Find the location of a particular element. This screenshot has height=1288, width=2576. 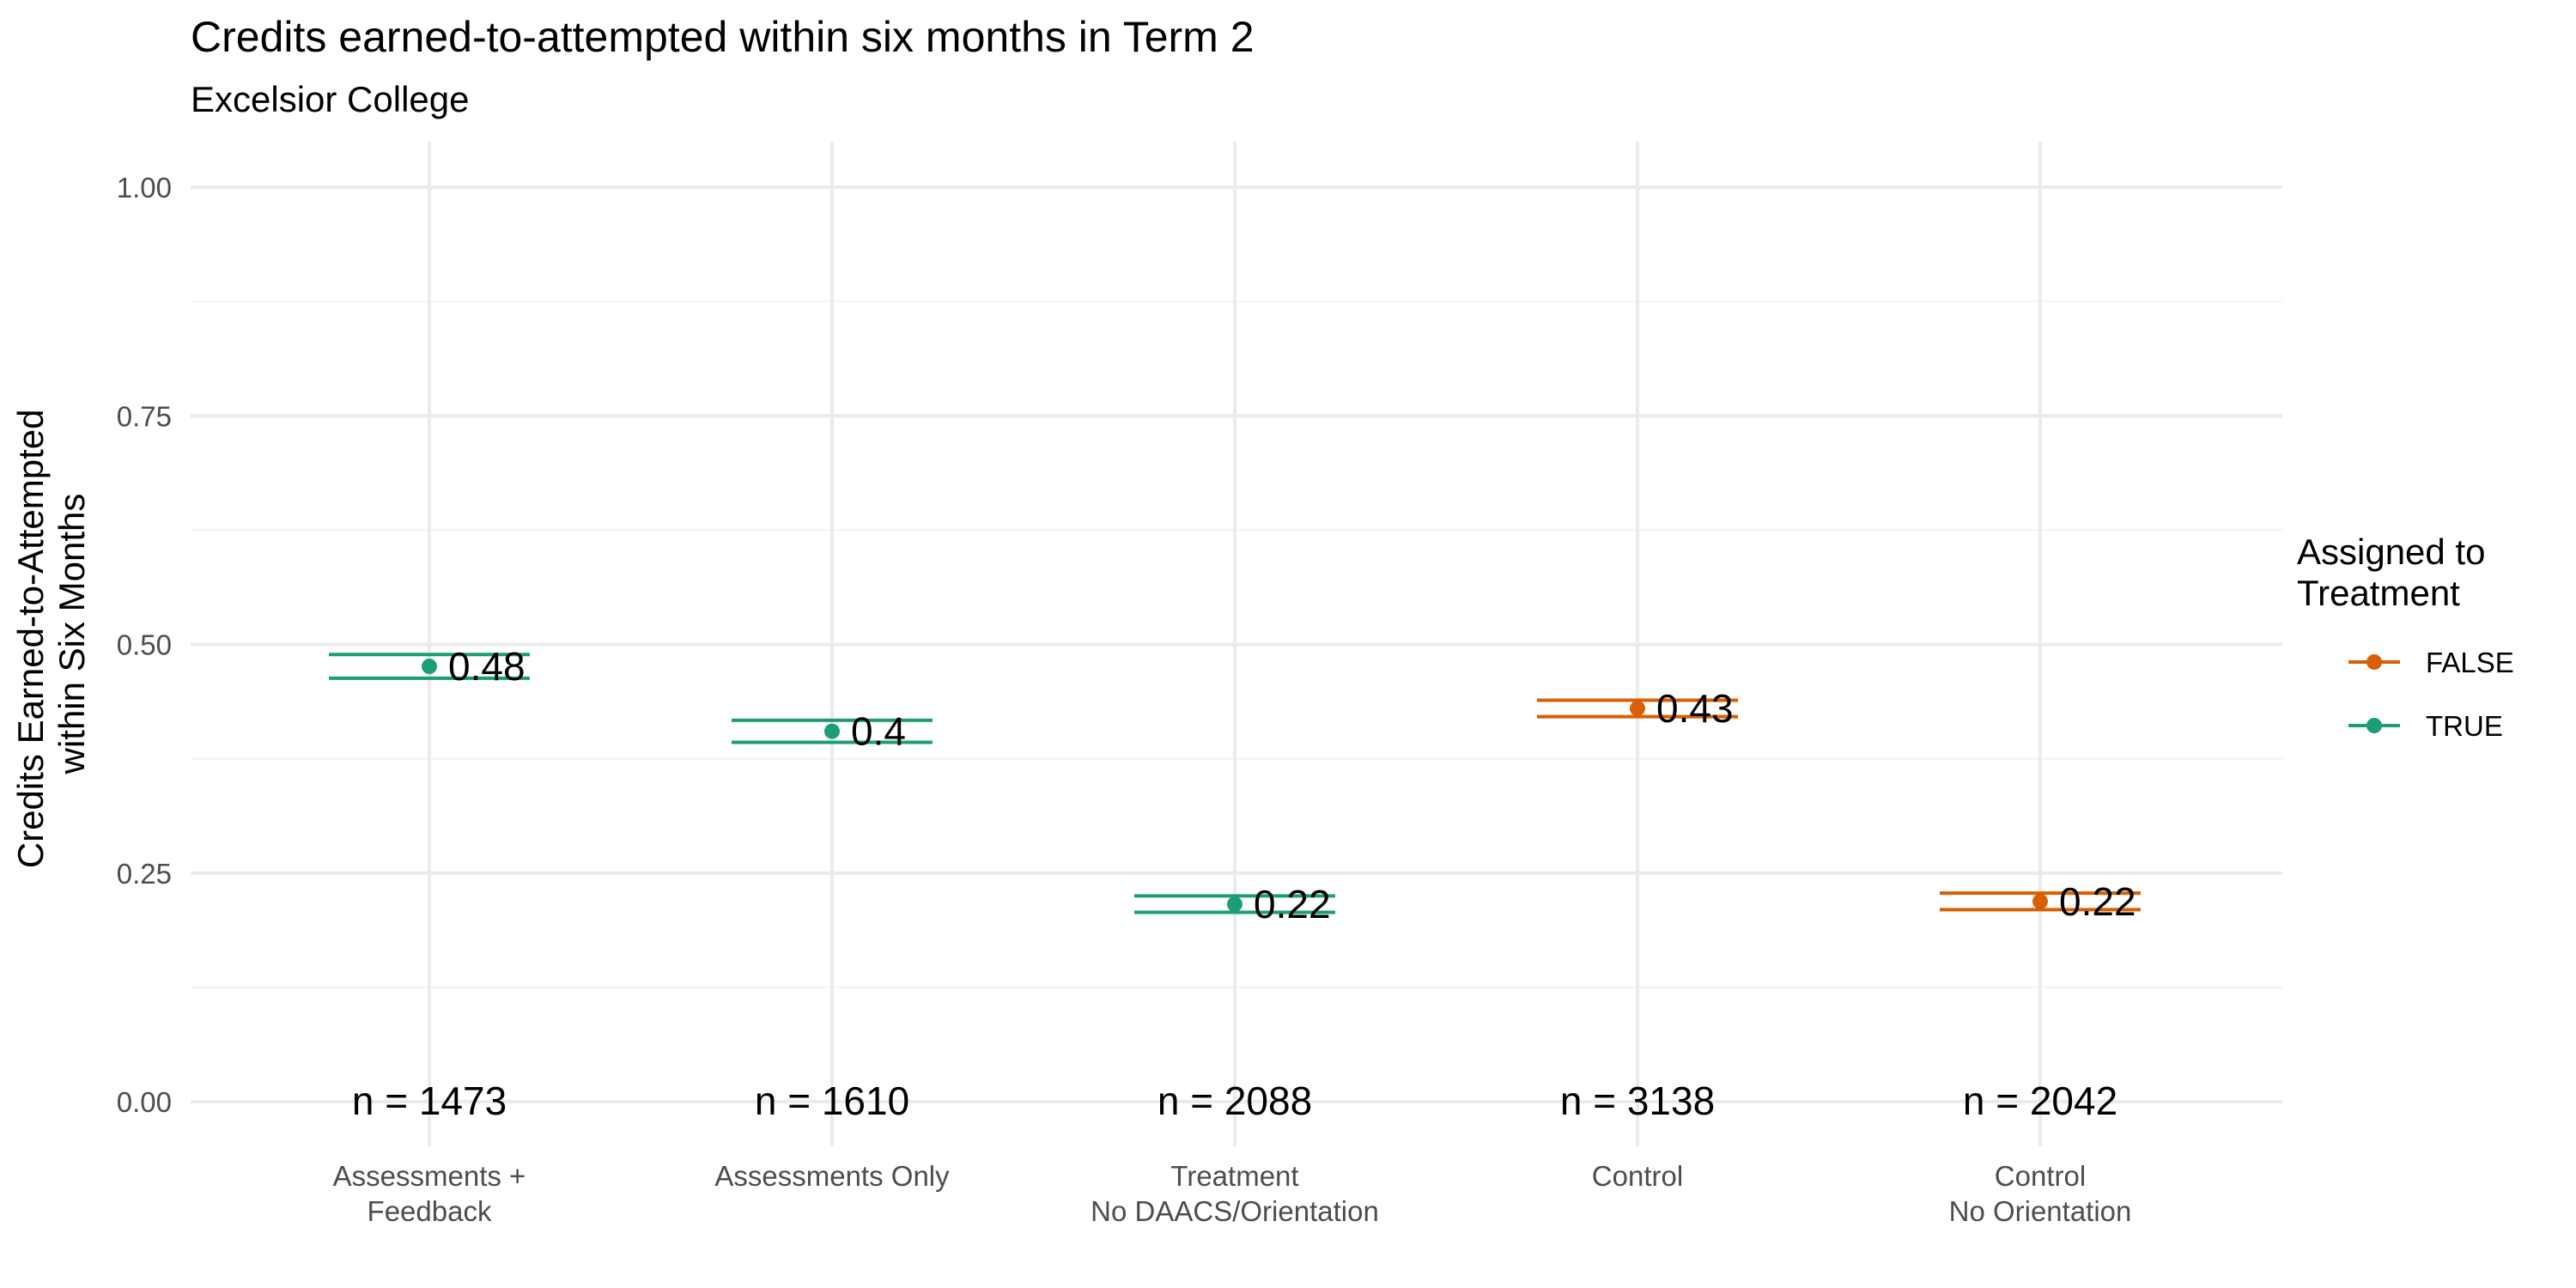

n-label: n = 3138 is located at coordinates (1638, 1100).